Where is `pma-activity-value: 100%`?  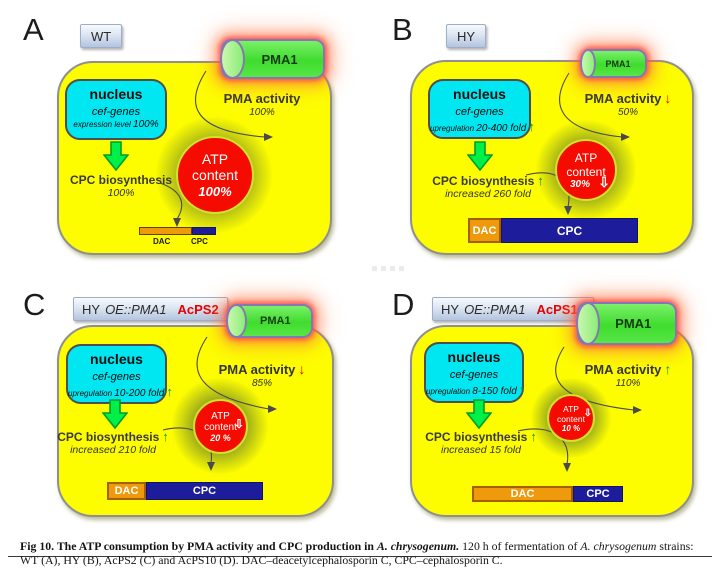
pma-activity-value: 100% is located at coordinates (262, 112).